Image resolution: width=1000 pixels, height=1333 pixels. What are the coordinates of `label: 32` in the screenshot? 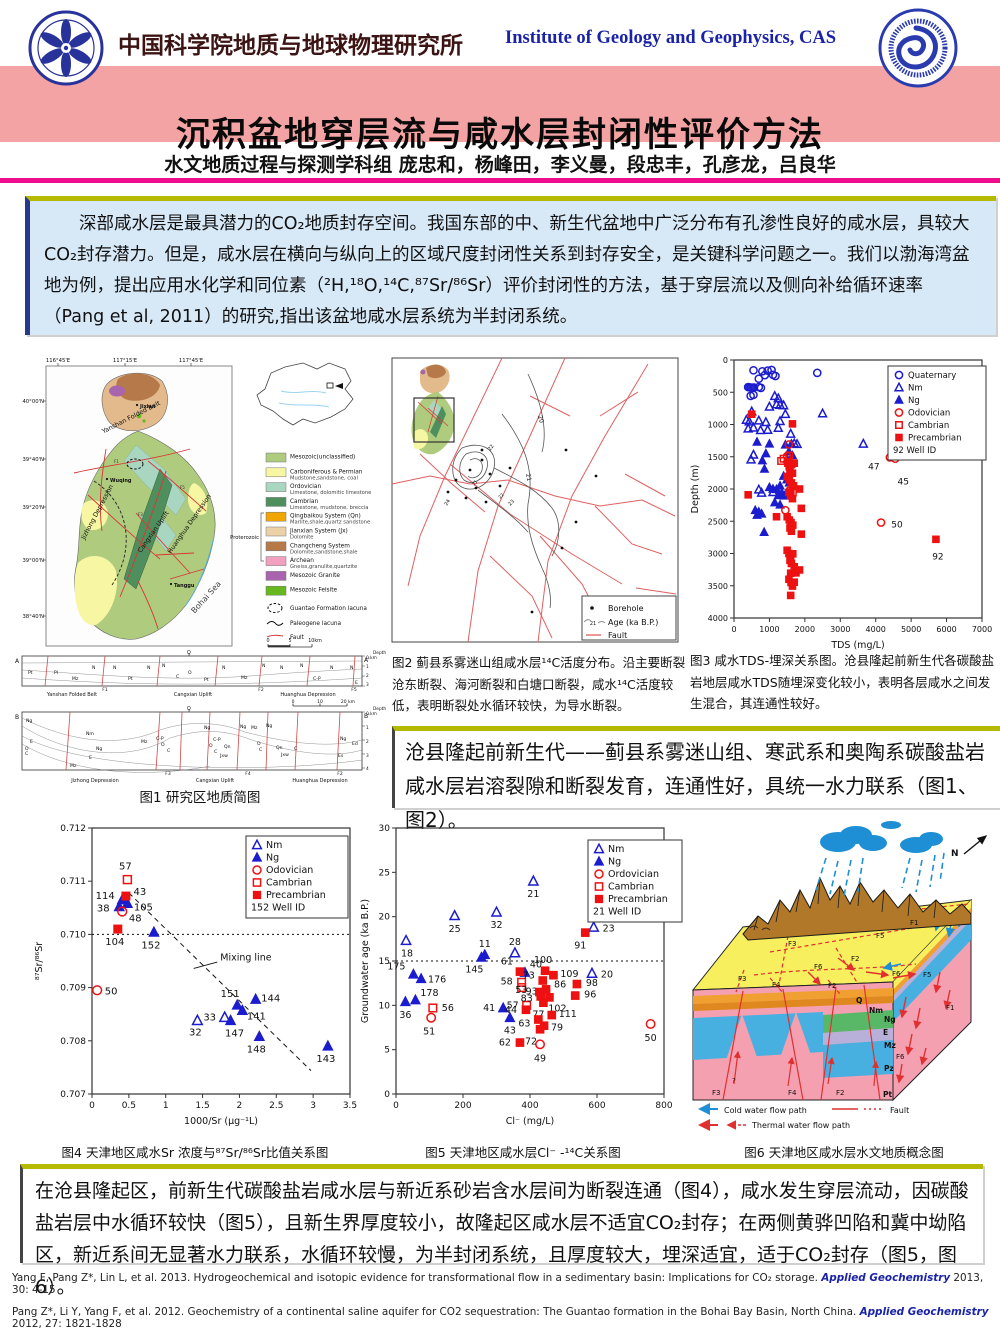 It's located at (496, 925).